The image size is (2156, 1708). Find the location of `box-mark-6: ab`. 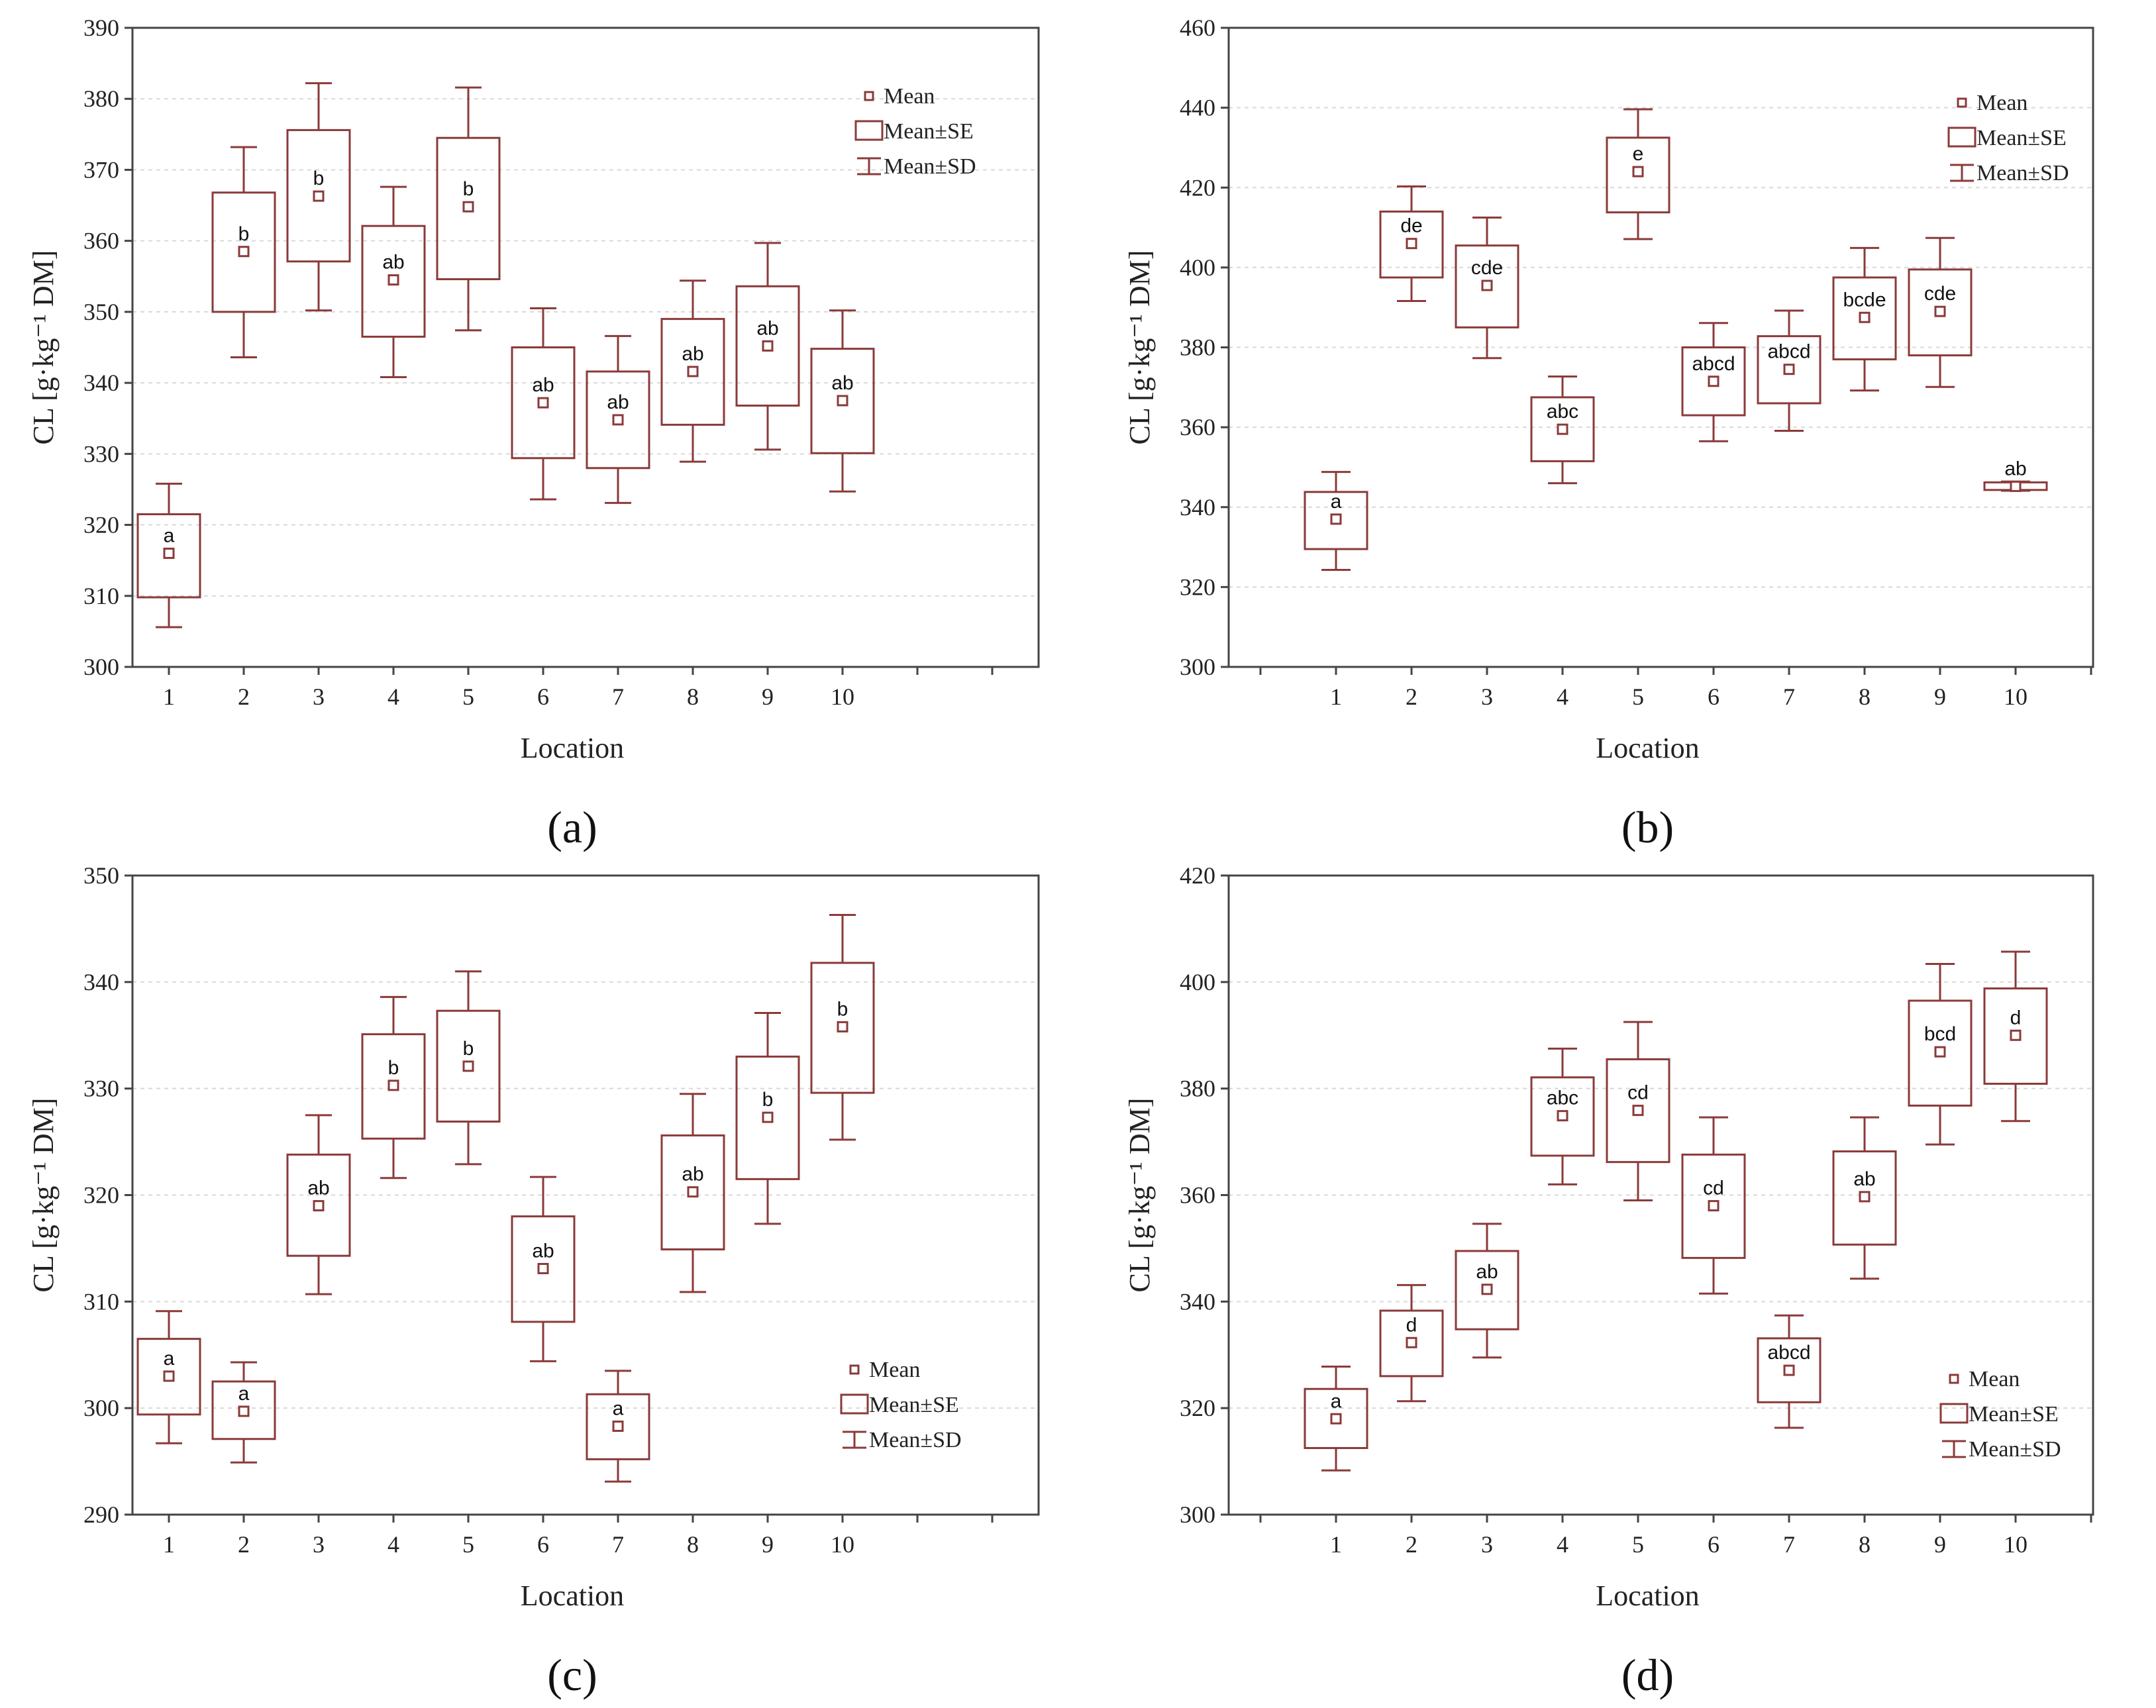

box-mark-6: ab is located at coordinates (543, 1269).